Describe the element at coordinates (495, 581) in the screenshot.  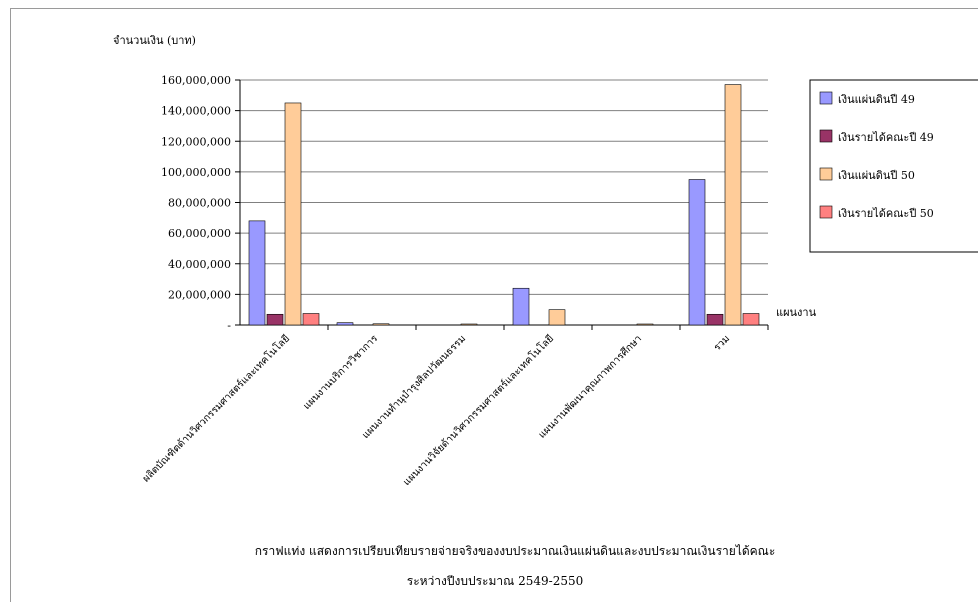
I see `caption-line-2: ระหว่างปีงบประมาณ 2549-2550` at that location.